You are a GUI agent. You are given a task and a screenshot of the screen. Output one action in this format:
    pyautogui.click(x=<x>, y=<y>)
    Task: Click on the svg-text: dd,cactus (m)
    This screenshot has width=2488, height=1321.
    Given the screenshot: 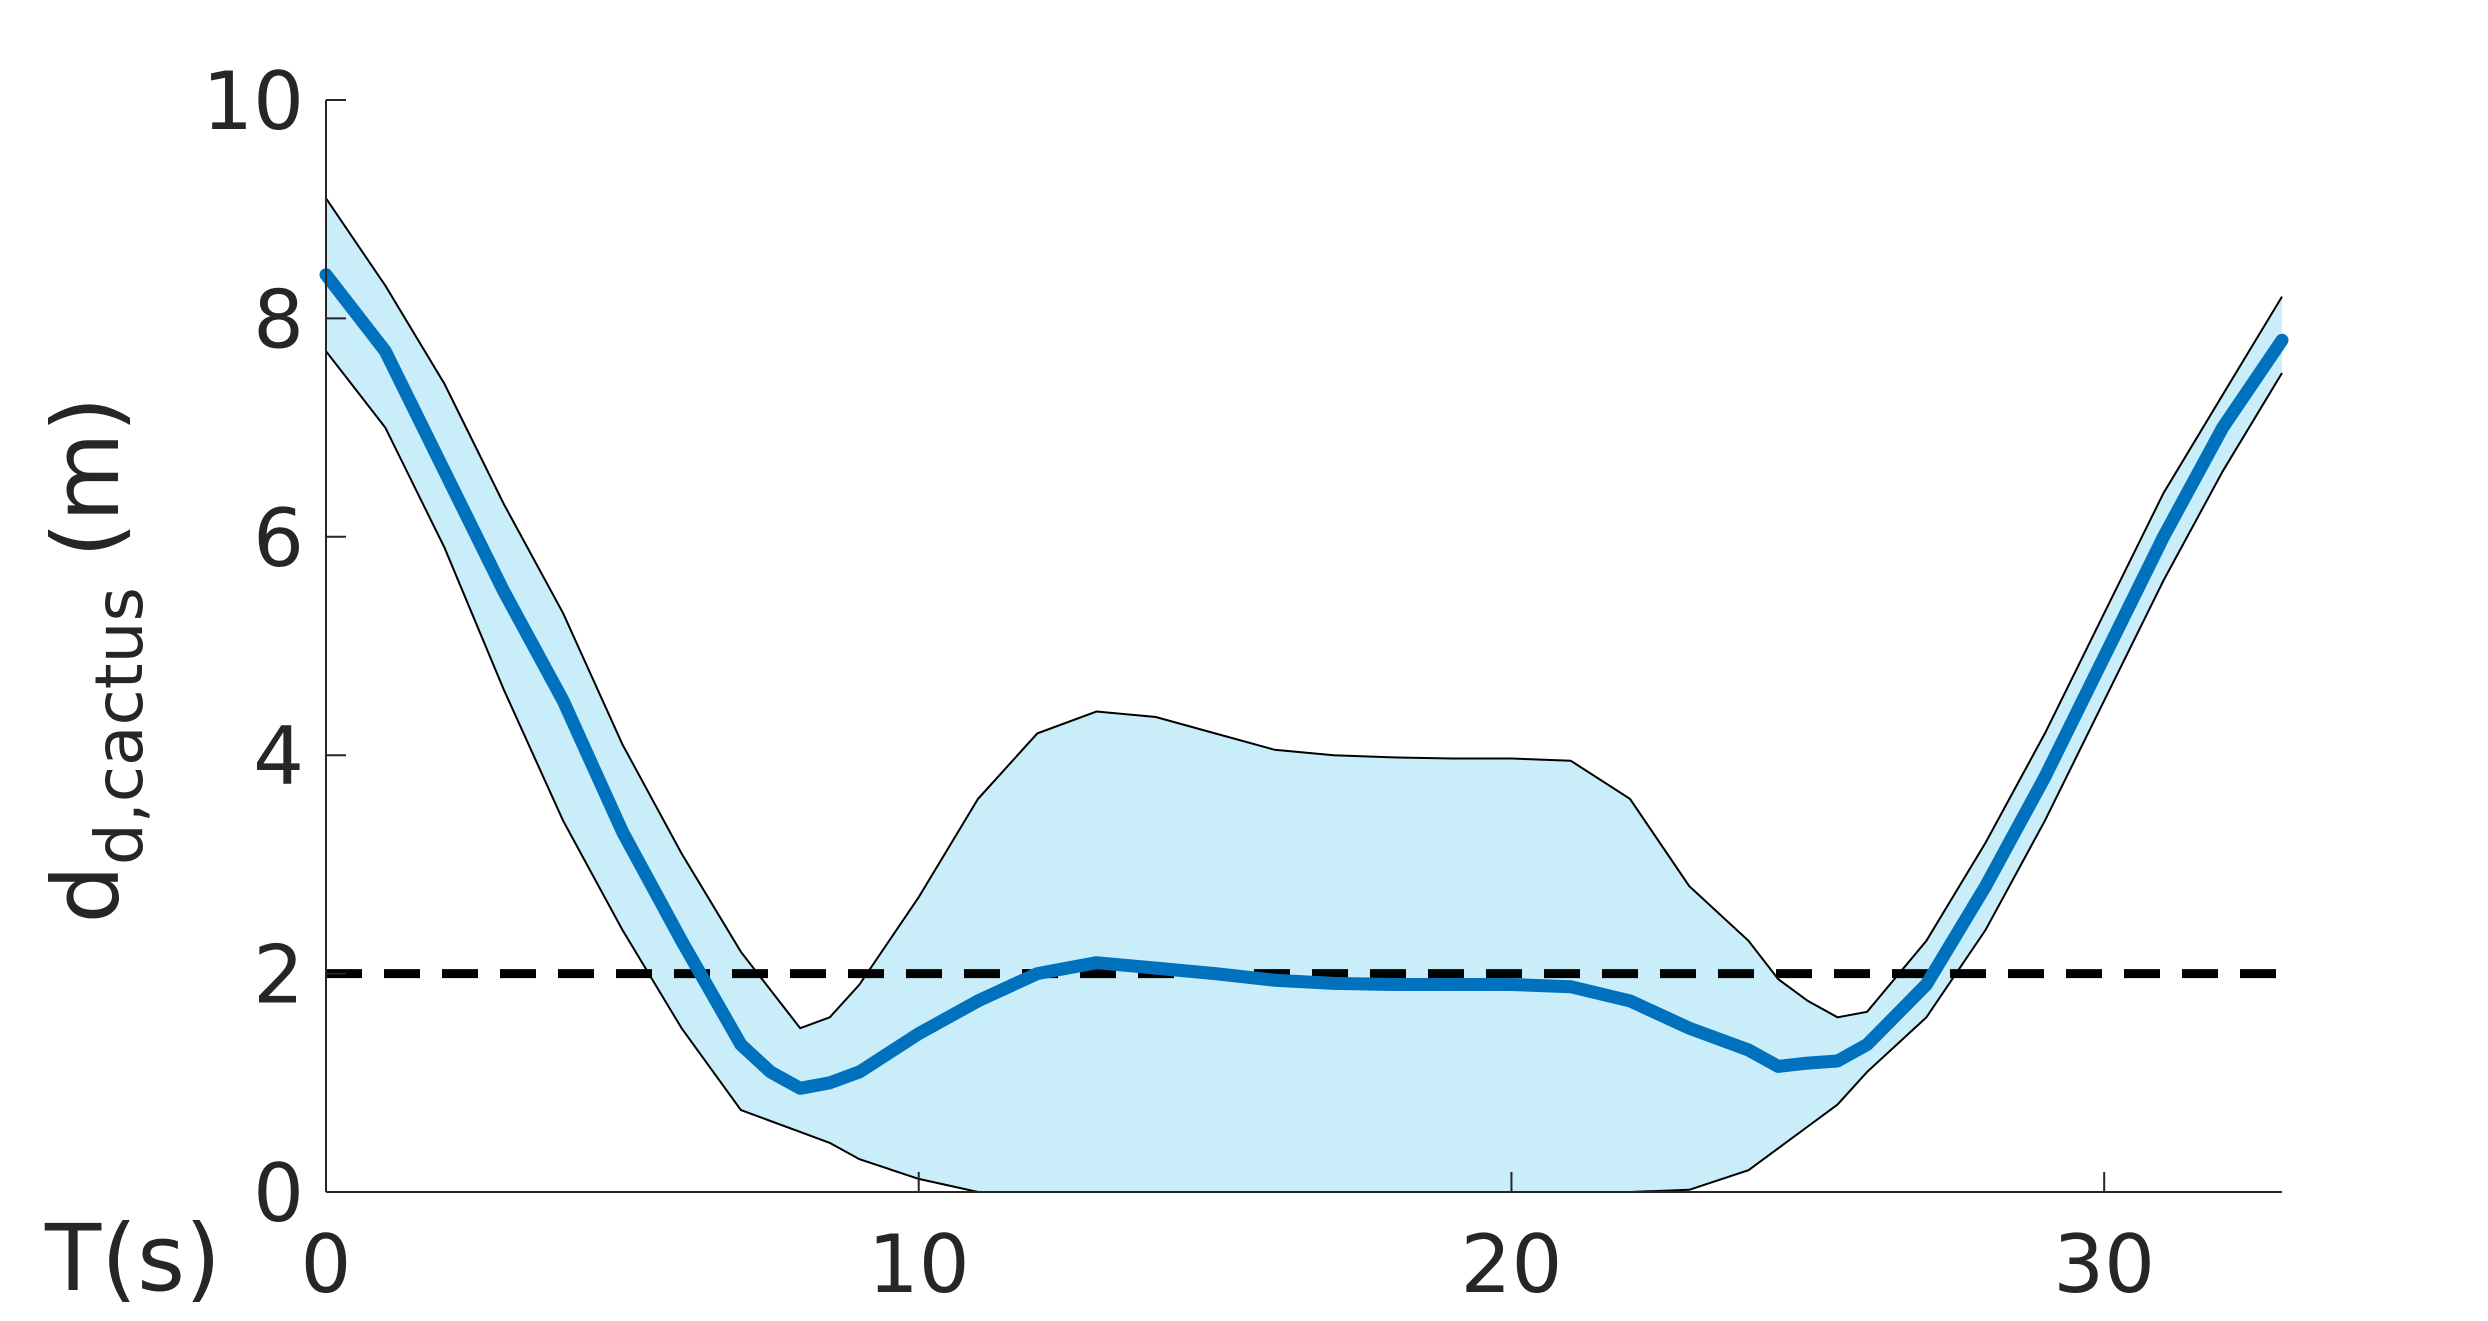 What is the action you would take?
    pyautogui.click(x=95, y=659)
    